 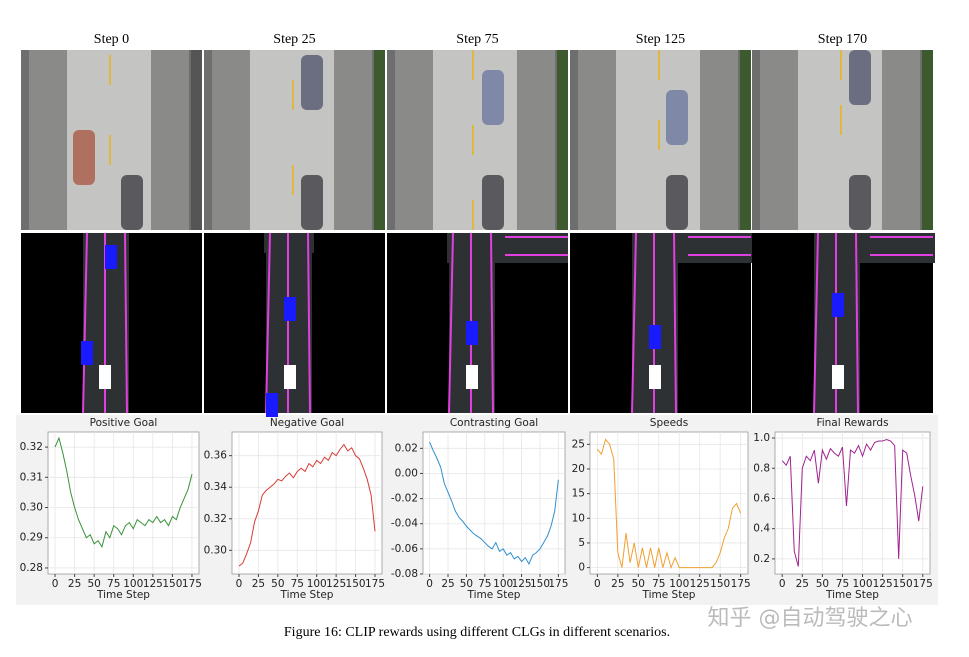 What do you see at coordinates (404, 499) in the screenshot?
I see `y-tick-label: -0.02` at bounding box center [404, 499].